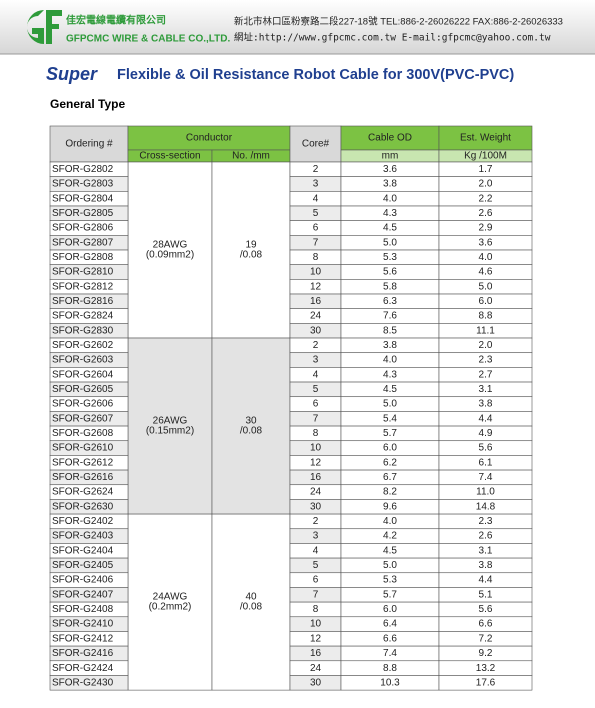 The height and width of the screenshot is (708, 595). Describe the element at coordinates (486, 462) in the screenshot. I see `weight: 6.1` at that location.